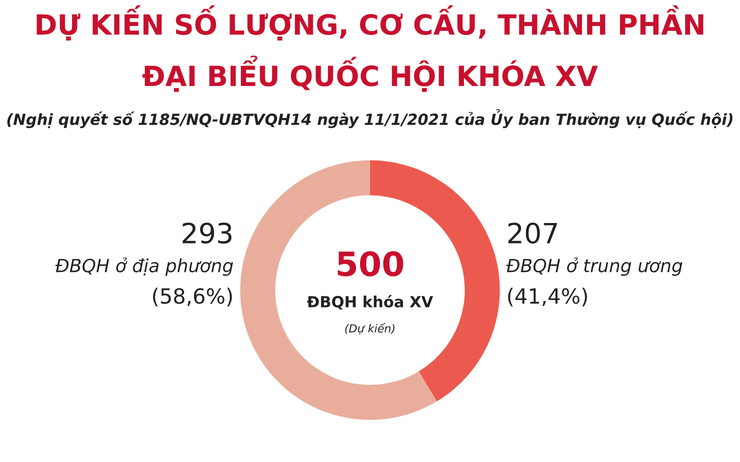 Image resolution: width=740 pixels, height=462 pixels. What do you see at coordinates (532, 233) in the screenshot?
I see `data-label: 207` at bounding box center [532, 233].